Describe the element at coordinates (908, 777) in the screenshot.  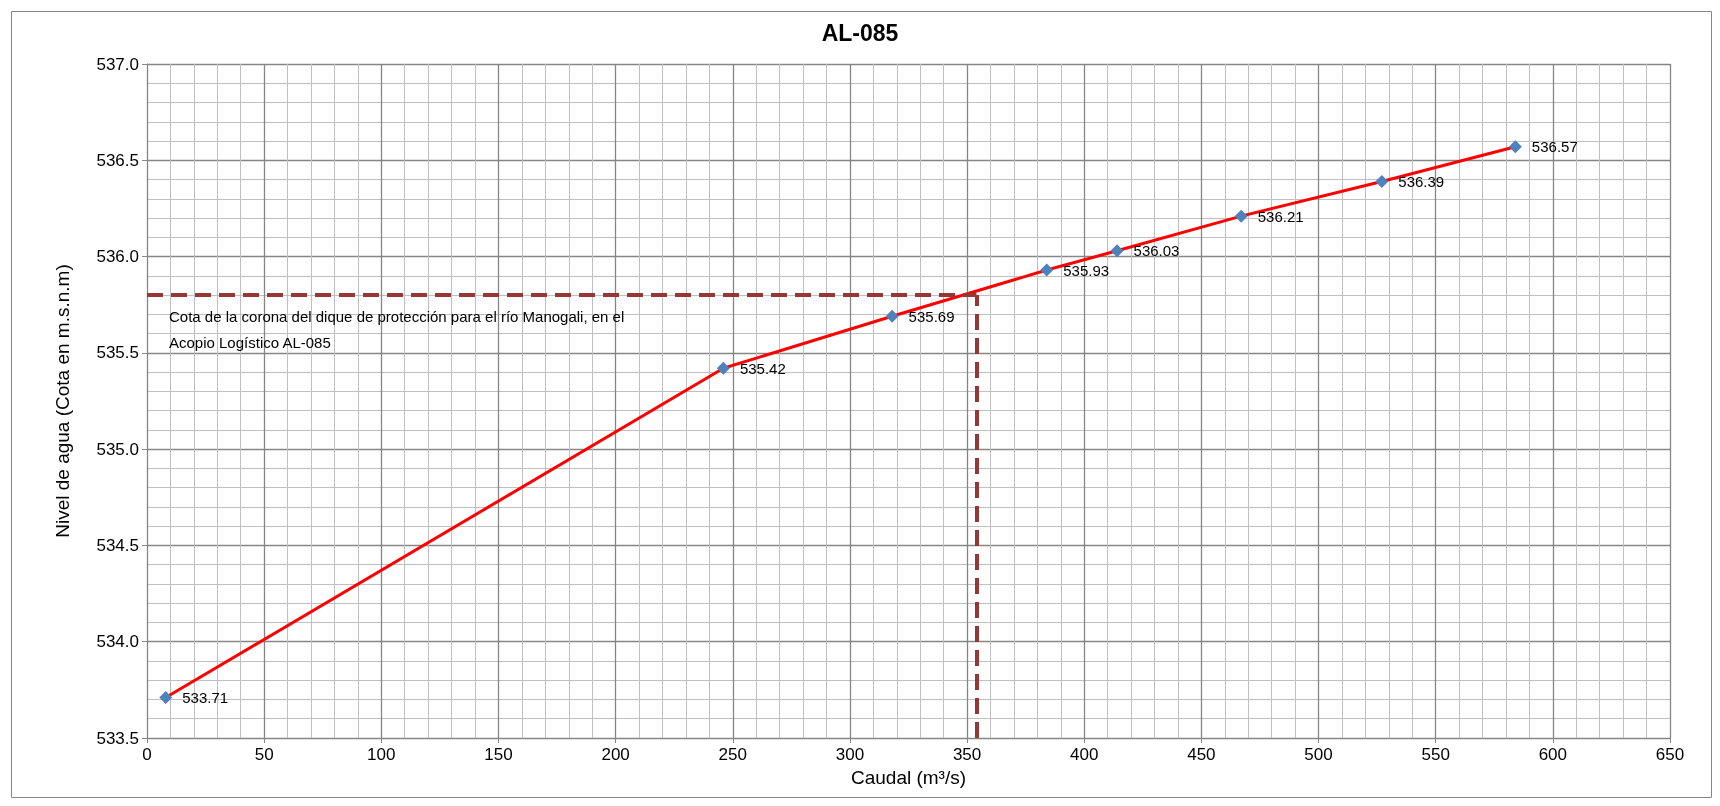
I see `x-axis-title: Caudal (m³/s)` at that location.